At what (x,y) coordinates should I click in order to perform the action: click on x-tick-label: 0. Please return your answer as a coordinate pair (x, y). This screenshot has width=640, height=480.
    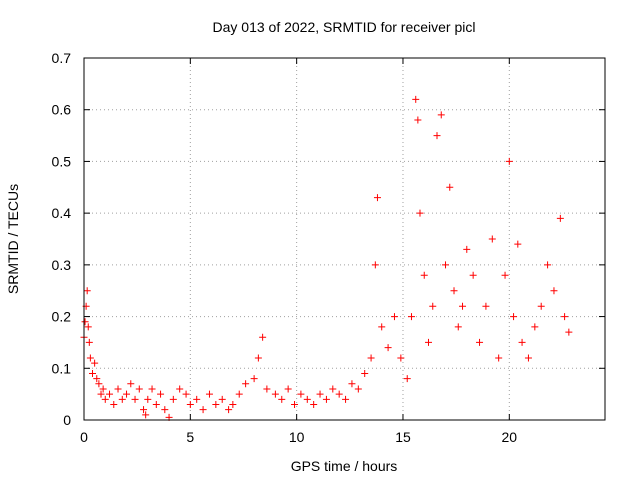
    Looking at the image, I should click on (84, 437).